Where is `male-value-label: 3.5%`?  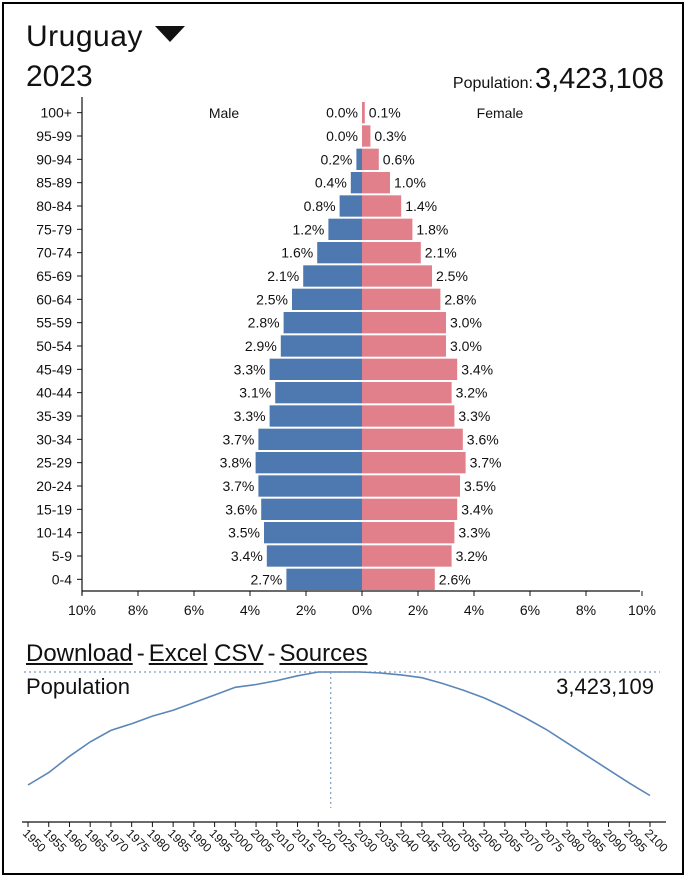 male-value-label: 3.5% is located at coordinates (244, 533).